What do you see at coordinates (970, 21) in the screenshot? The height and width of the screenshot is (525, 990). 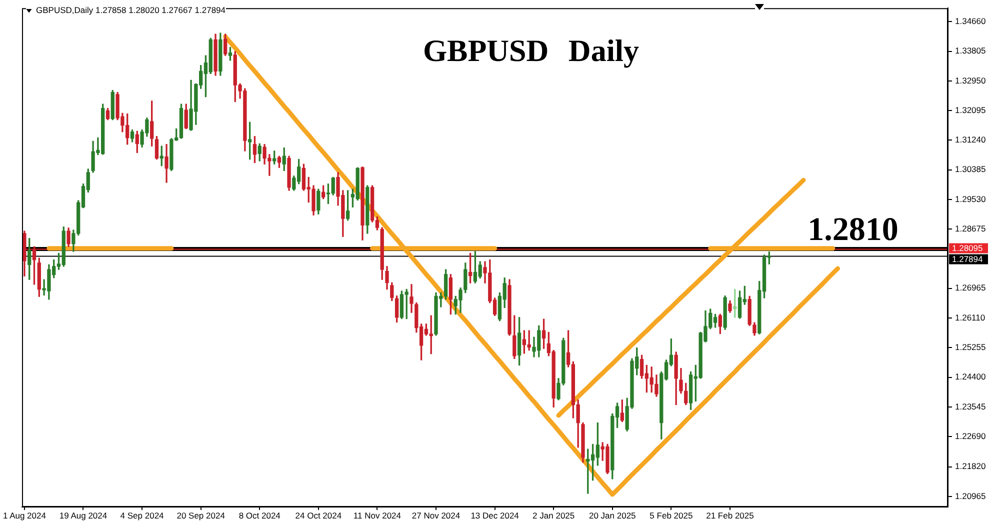 I see `y-tick-label: 1.34660` at bounding box center [970, 21].